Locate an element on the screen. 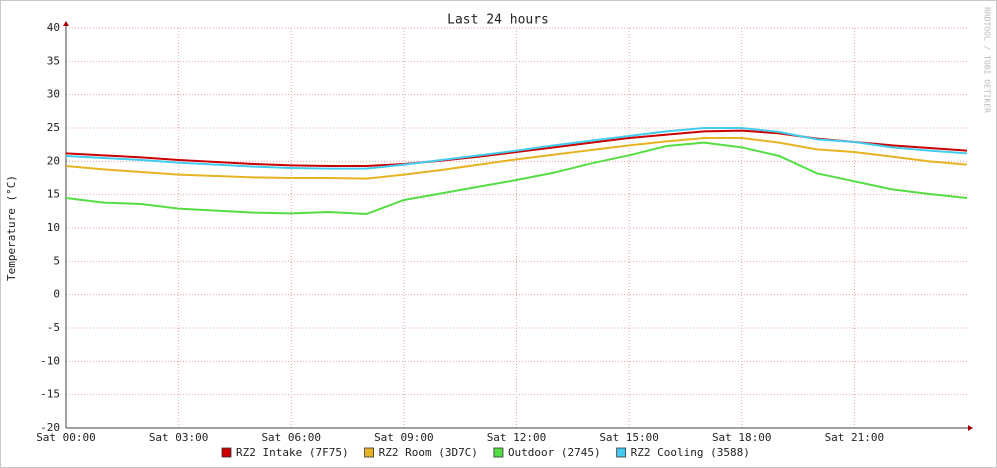 The width and height of the screenshot is (997, 468). watermark: RRDTOOL / TOBI OETIKER is located at coordinates (987, 60).